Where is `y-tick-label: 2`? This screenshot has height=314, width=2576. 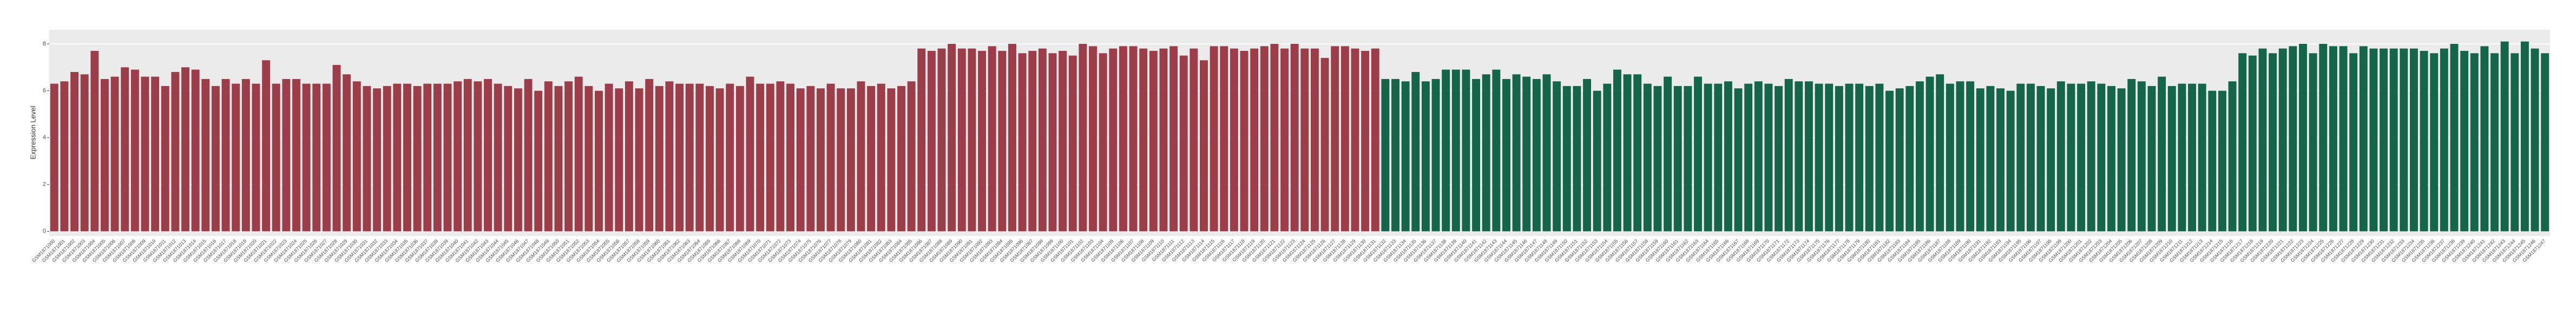 y-tick-label: 2 is located at coordinates (44, 184).